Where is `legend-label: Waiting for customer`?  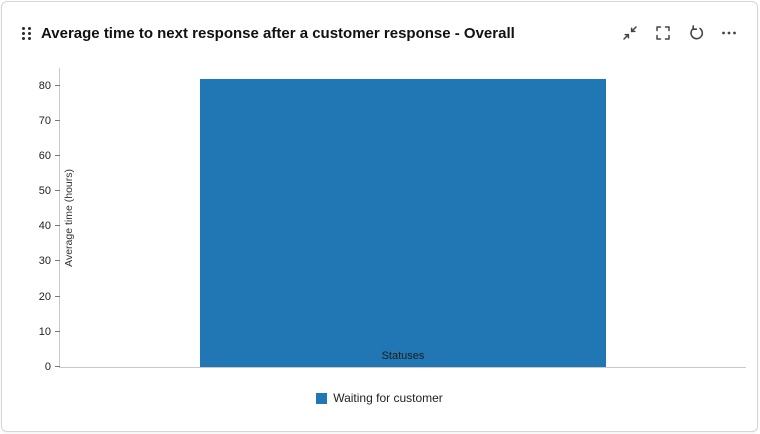 legend-label: Waiting for customer is located at coordinates (388, 398).